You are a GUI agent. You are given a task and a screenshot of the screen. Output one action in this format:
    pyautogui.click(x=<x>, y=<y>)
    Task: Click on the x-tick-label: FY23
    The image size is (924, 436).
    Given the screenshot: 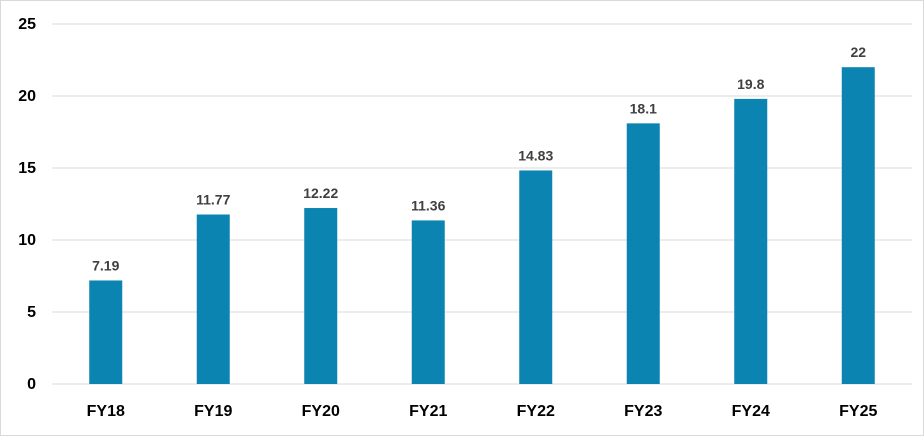 What is the action you would take?
    pyautogui.click(x=643, y=411)
    